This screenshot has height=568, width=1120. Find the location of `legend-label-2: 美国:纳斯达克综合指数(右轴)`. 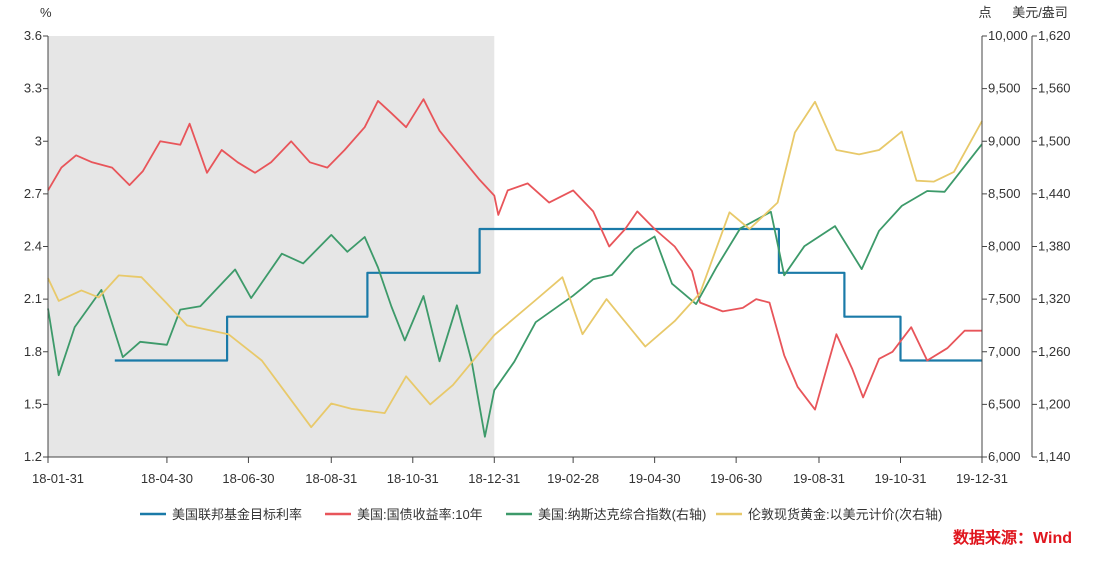

legend-label-2: 美国:纳斯达克综合指数(右轴) is located at coordinates (622, 514).